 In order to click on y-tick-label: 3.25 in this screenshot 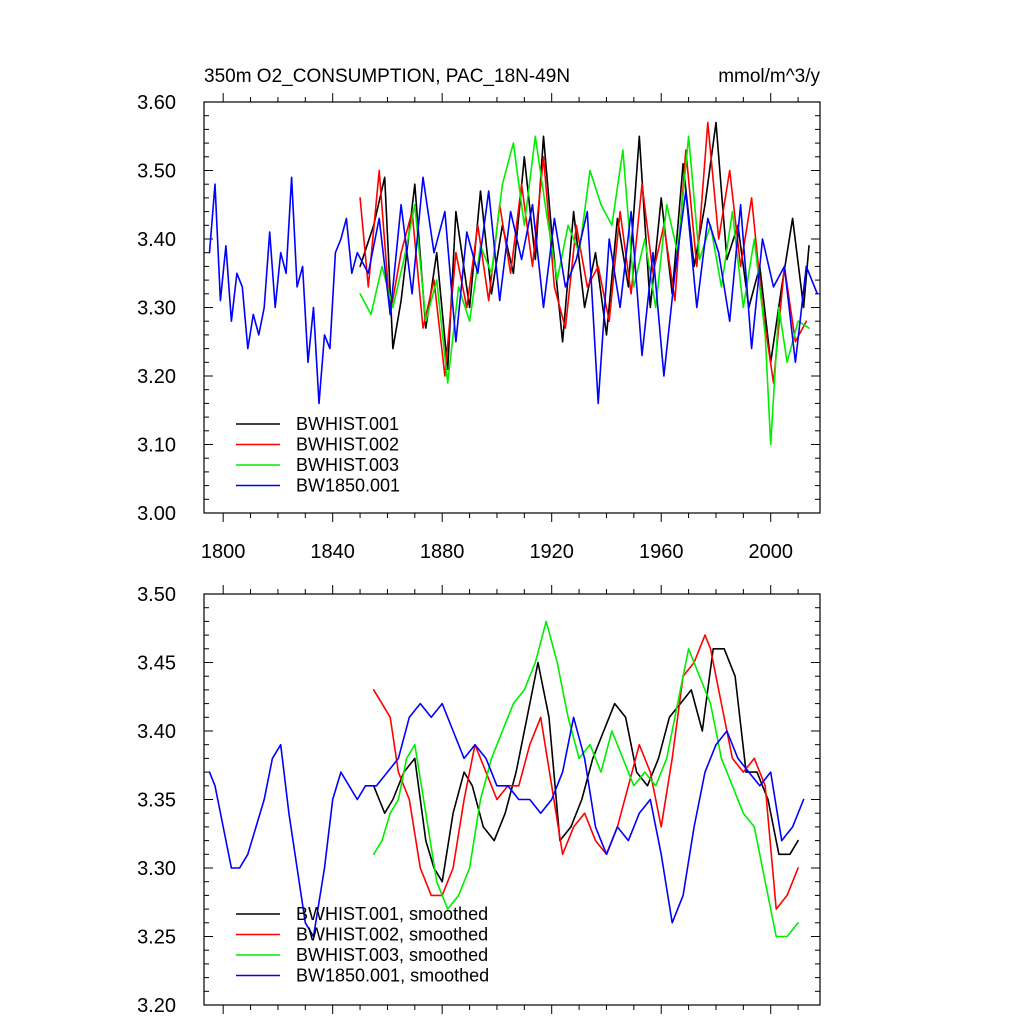, I will do `click(156, 938)`.